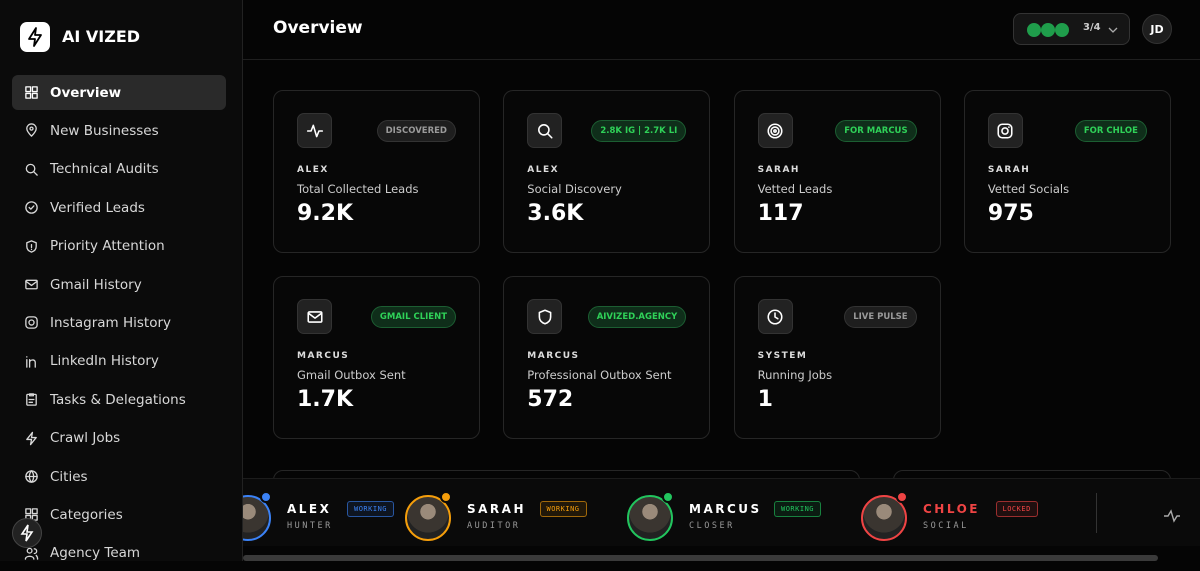 Image resolution: width=1200 pixels, height=571 pixels. What do you see at coordinates (318, 28) in the screenshot?
I see `page-title: Overview` at bounding box center [318, 28].